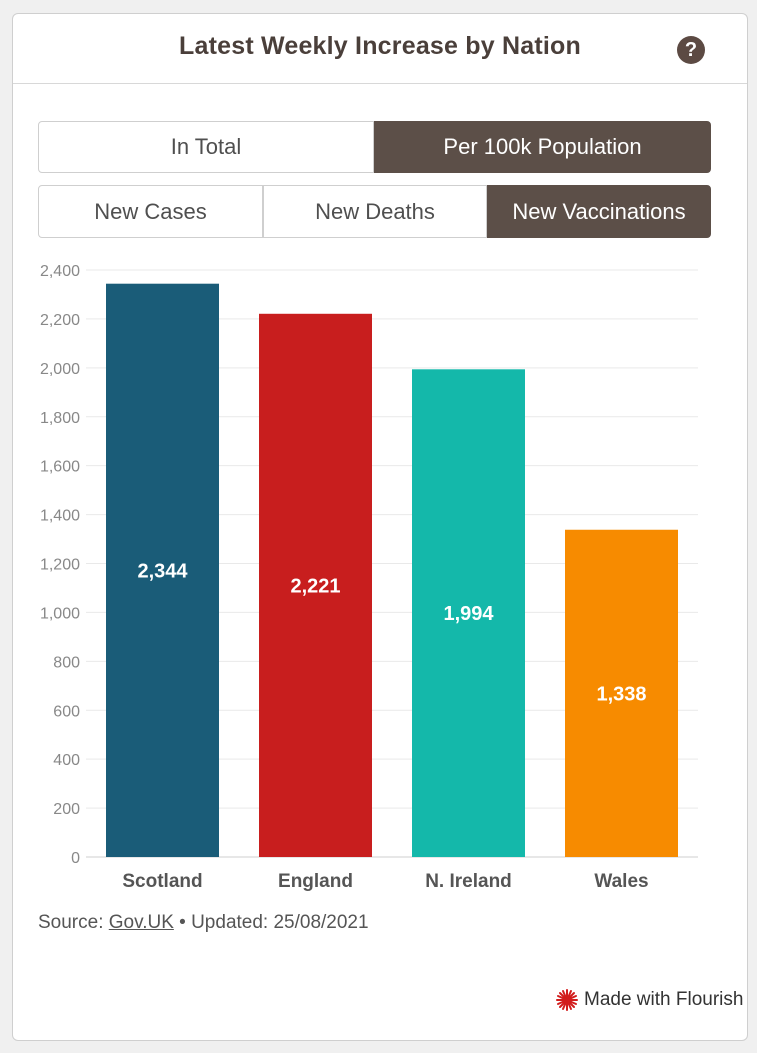 This screenshot has width=757, height=1053. I want to click on metric-toggle-group: New Cases New Deaths New Vaccinations, so click(374, 211).